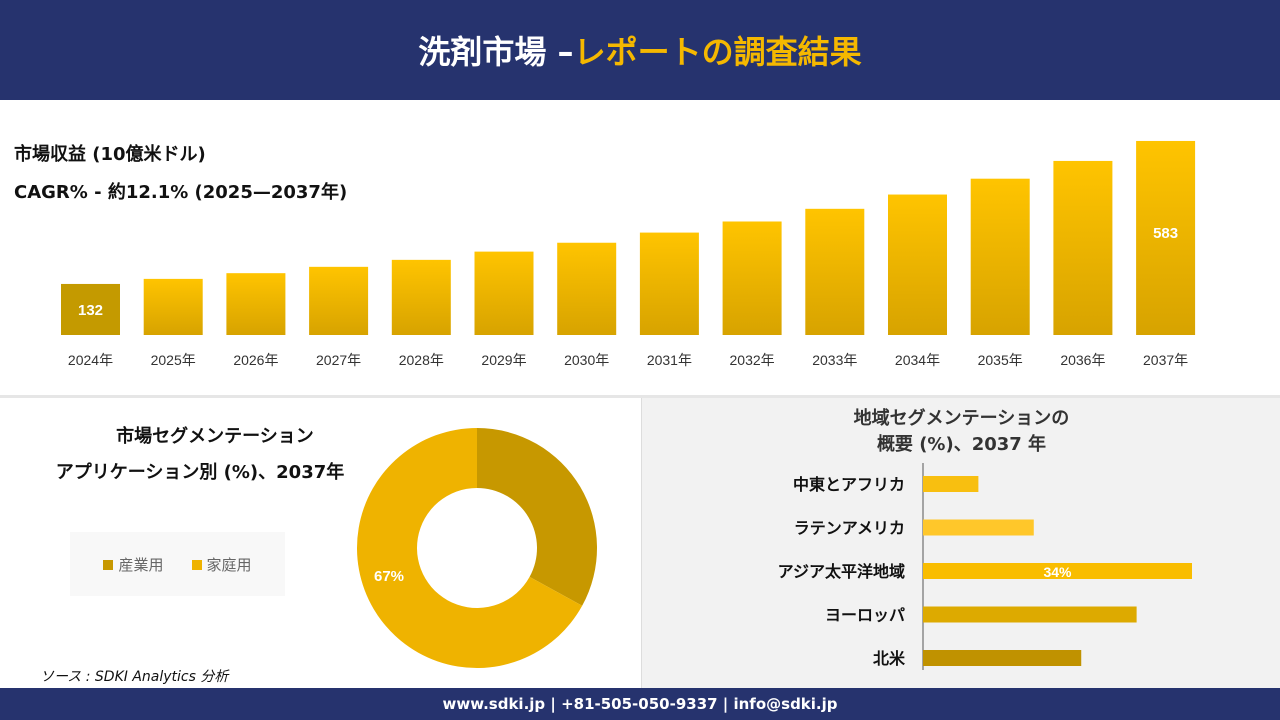 This screenshot has width=1280, height=720. Describe the element at coordinates (255, 360) in the screenshot. I see `year-label: 2026年` at that location.